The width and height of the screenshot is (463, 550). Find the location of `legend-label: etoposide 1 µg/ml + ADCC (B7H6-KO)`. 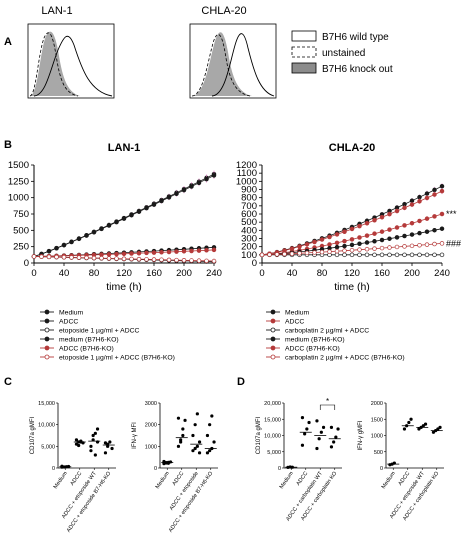

legend-label: etoposide 1 µg/ml + ADCC (B7H6-KO) is located at coordinates (117, 358).